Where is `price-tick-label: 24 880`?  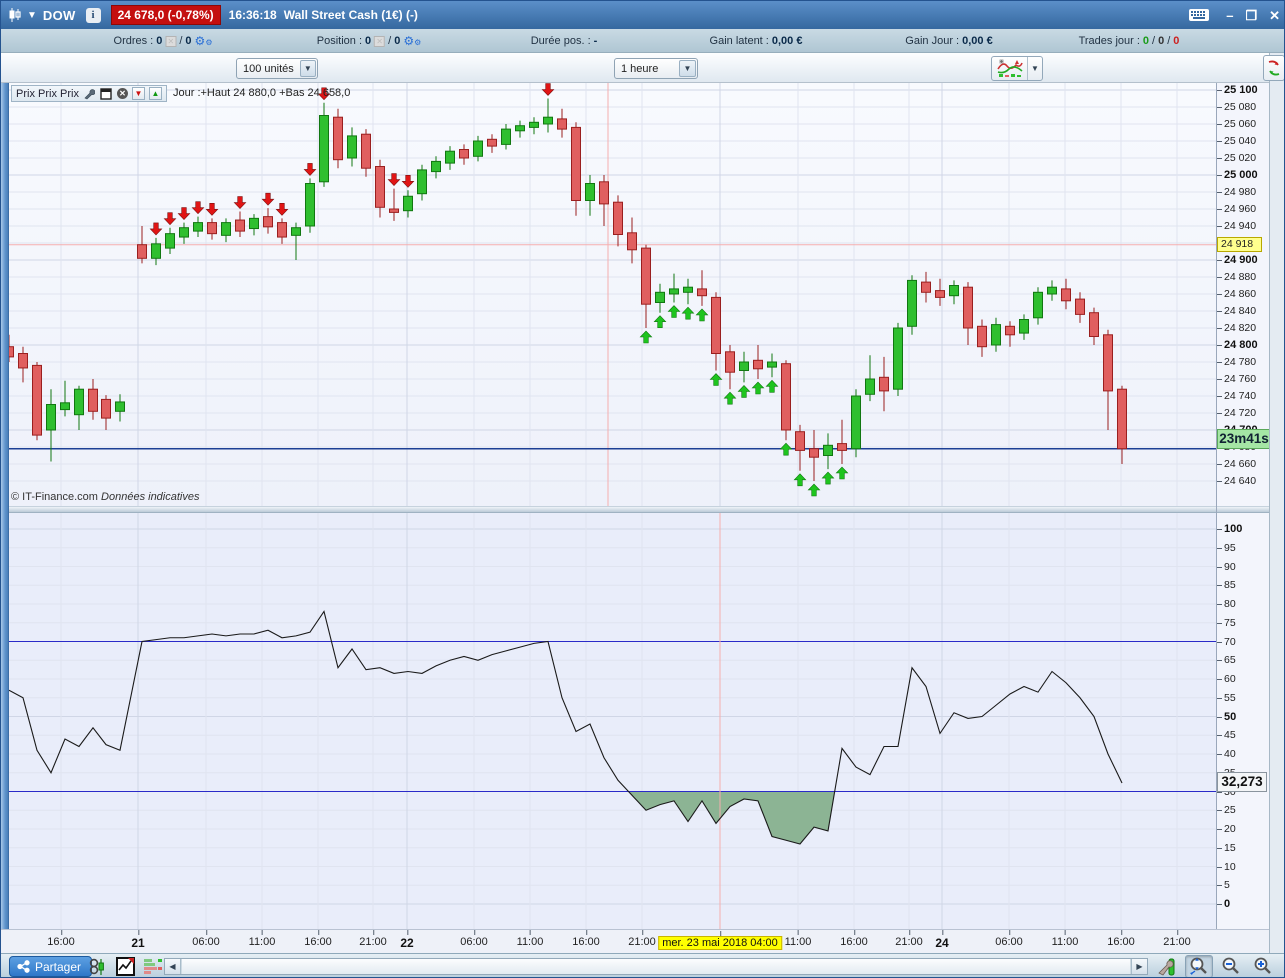 price-tick-label: 24 880 is located at coordinates (1236, 277).